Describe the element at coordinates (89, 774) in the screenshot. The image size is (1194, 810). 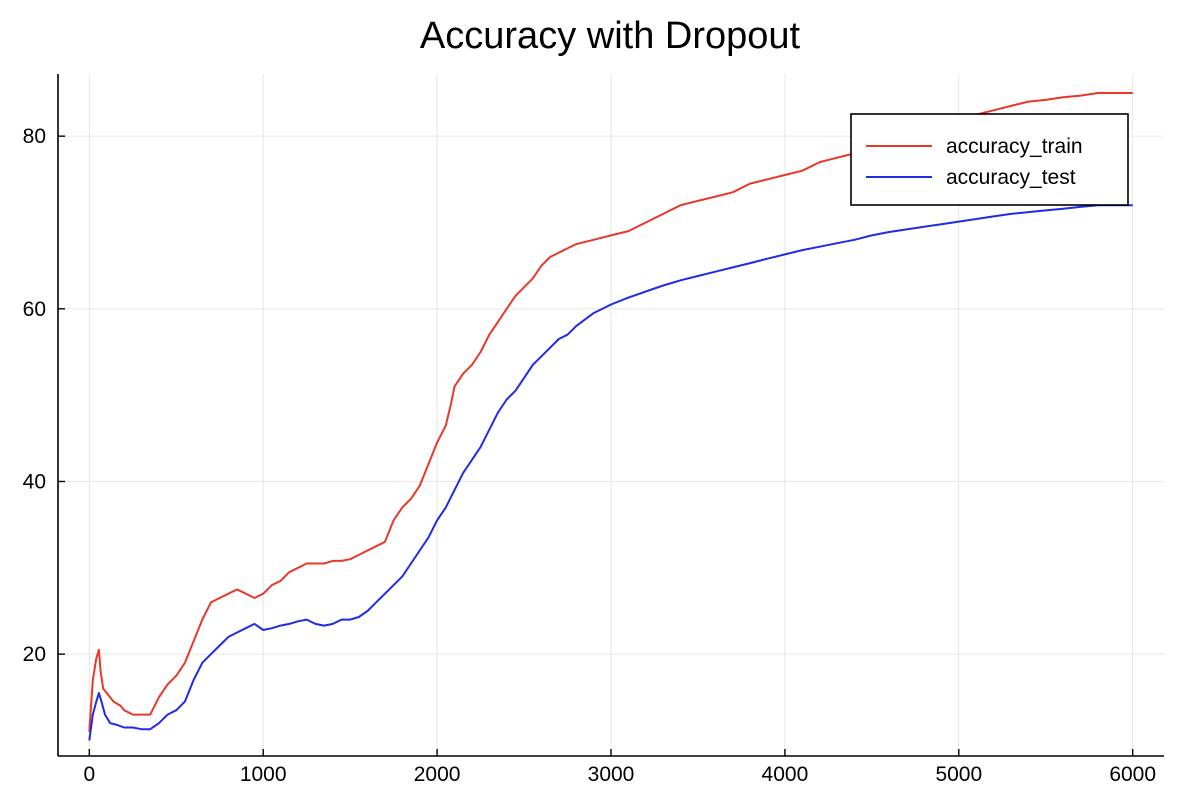
I see `x-tick-label: 0` at that location.